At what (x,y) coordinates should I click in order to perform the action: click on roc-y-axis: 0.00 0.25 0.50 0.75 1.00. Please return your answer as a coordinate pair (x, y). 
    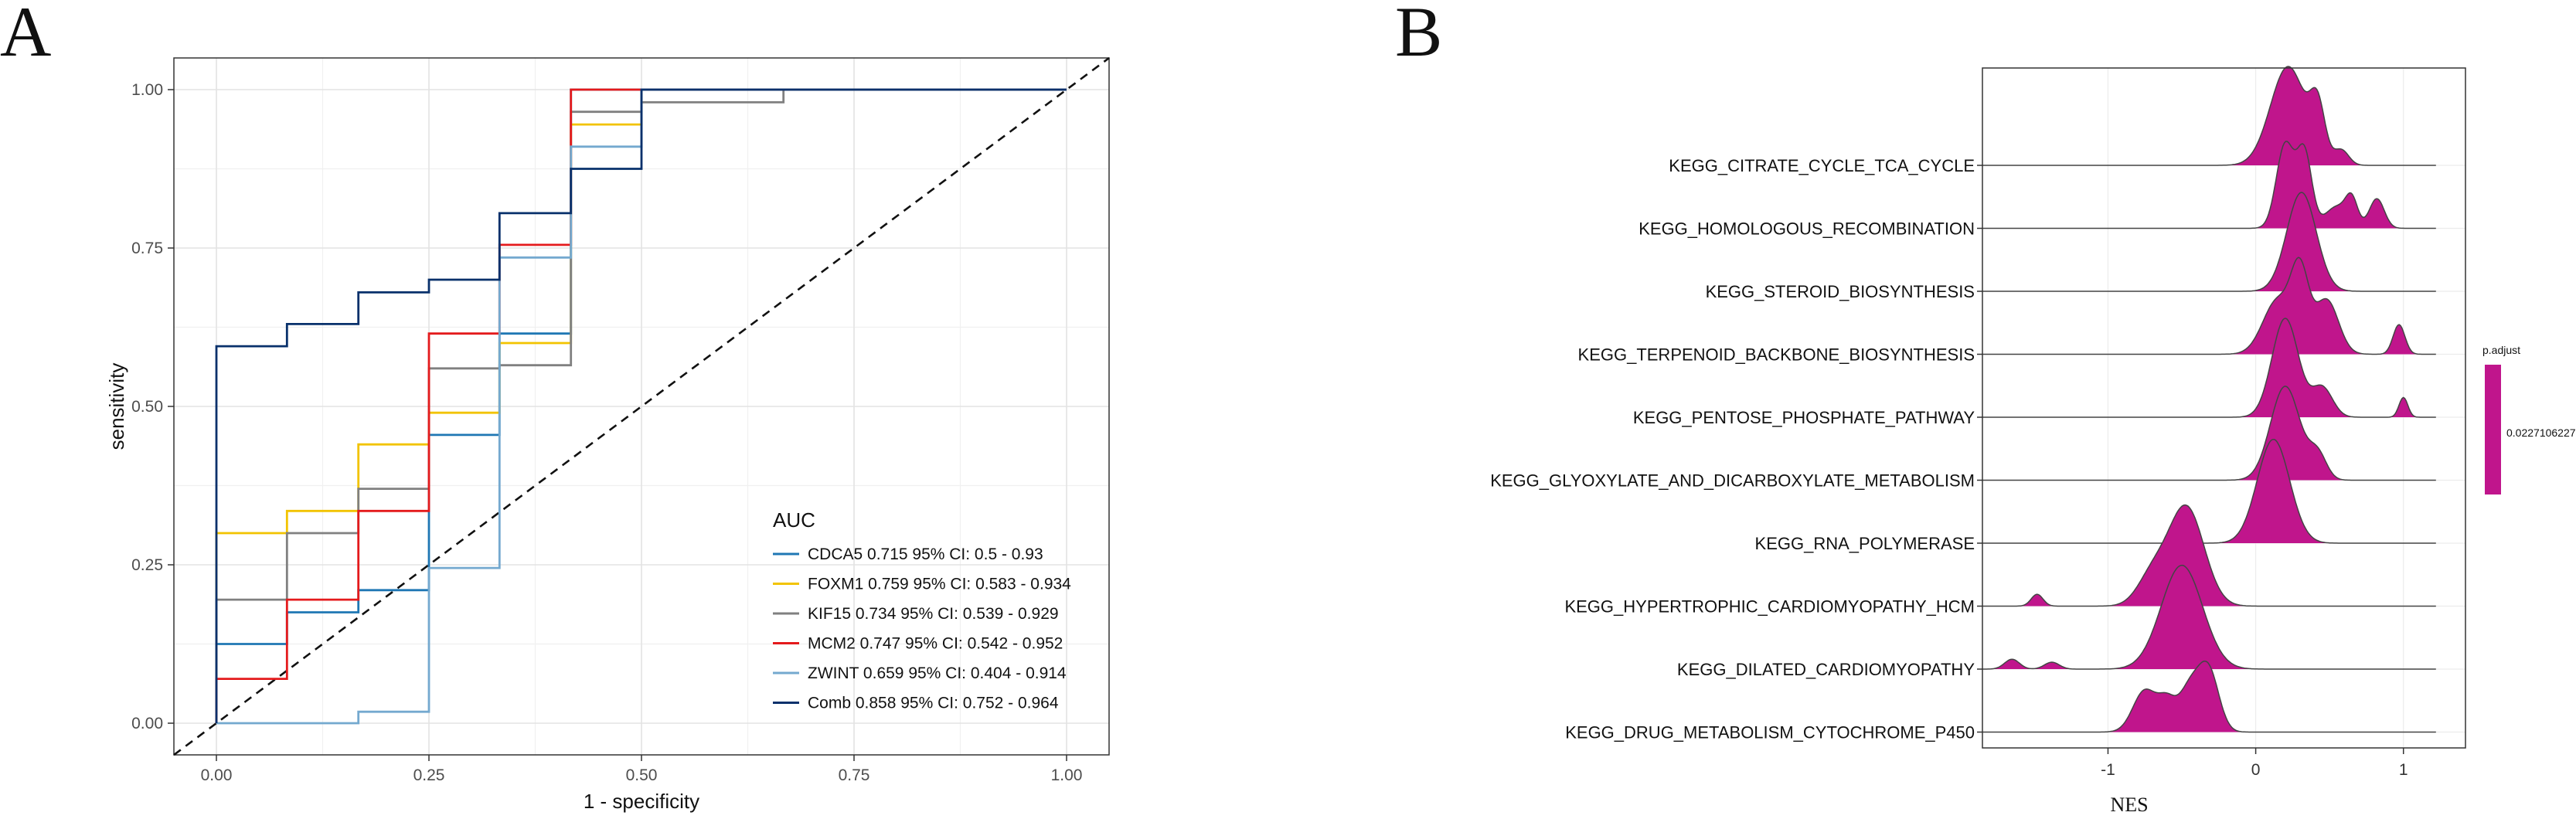
    Looking at the image, I should click on (152, 406).